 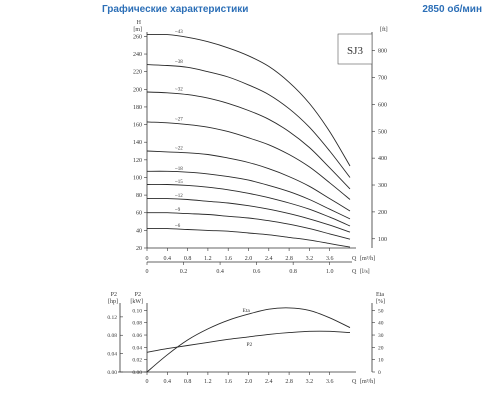 I want to click on h-tick-label: 20, so click(x=139, y=249).